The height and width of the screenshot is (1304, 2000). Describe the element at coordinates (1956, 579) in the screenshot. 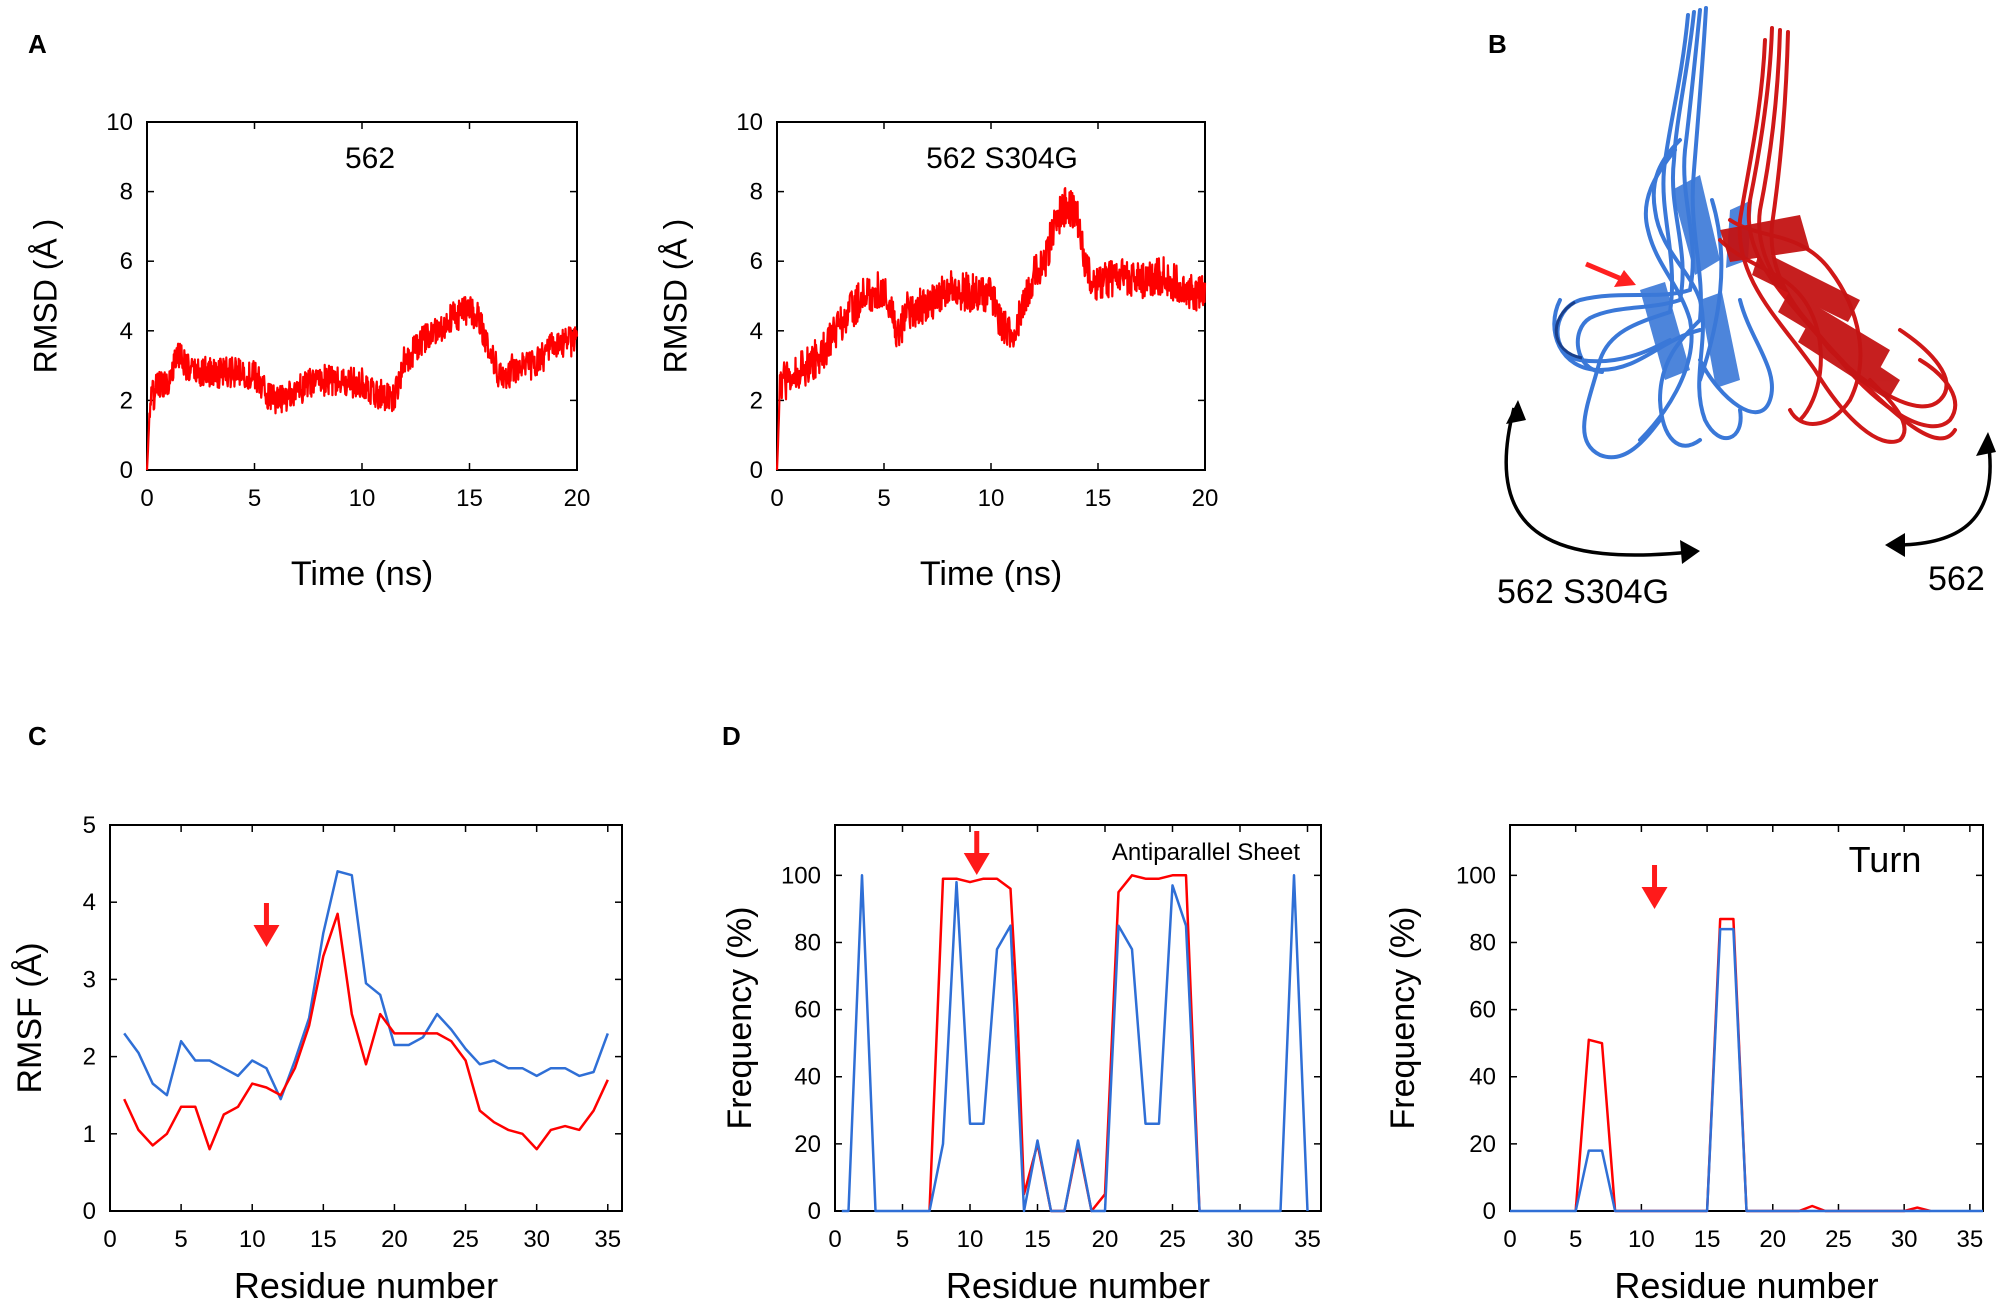

I see `wildtype-structure-label: 562` at that location.